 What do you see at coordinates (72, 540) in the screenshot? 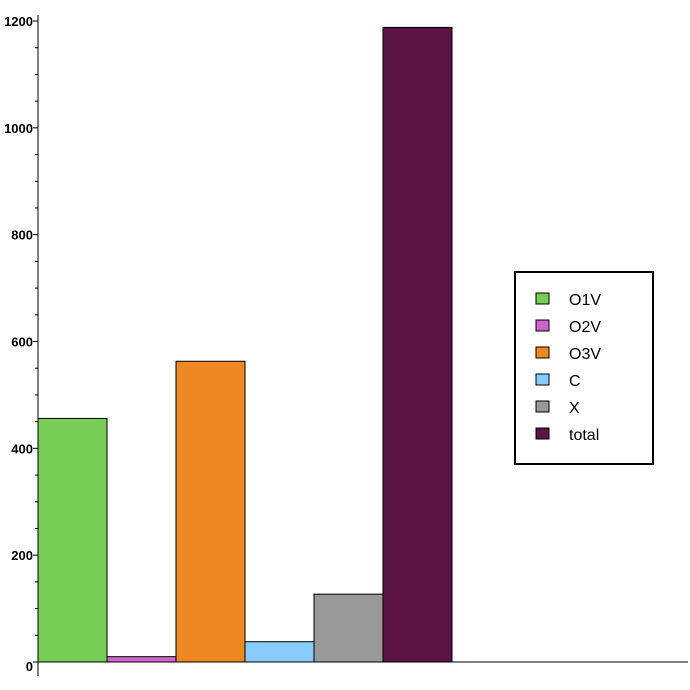
I see `bar-o1v` at bounding box center [72, 540].